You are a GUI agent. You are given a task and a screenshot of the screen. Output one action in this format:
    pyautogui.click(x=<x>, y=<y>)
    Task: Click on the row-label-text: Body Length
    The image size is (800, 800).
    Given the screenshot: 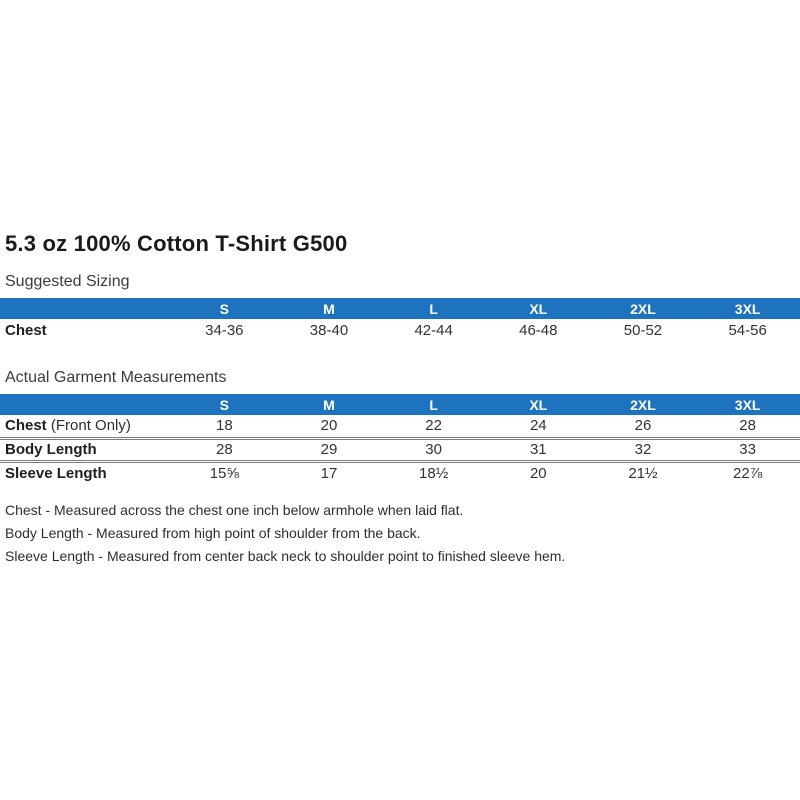 What is the action you would take?
    pyautogui.click(x=51, y=449)
    